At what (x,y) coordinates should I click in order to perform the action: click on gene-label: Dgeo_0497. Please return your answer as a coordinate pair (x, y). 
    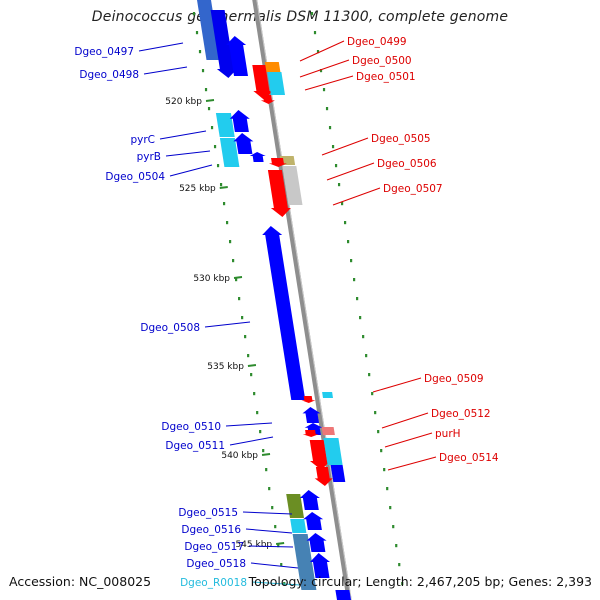
    Looking at the image, I should click on (104, 52).